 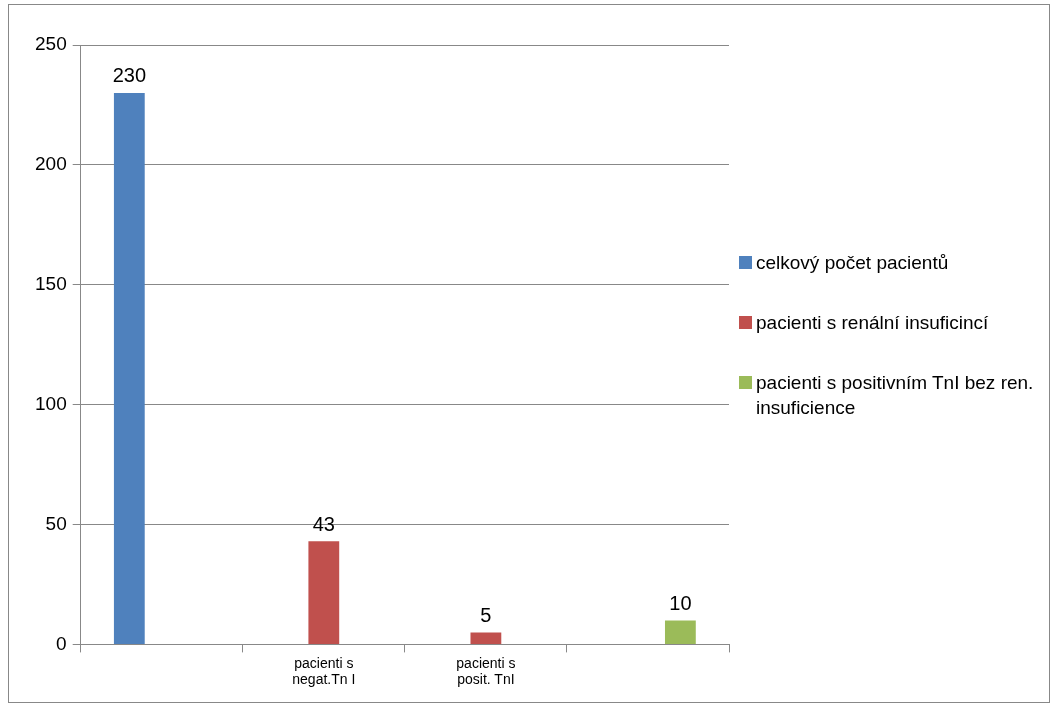 I want to click on data-label: 5, so click(x=486, y=614).